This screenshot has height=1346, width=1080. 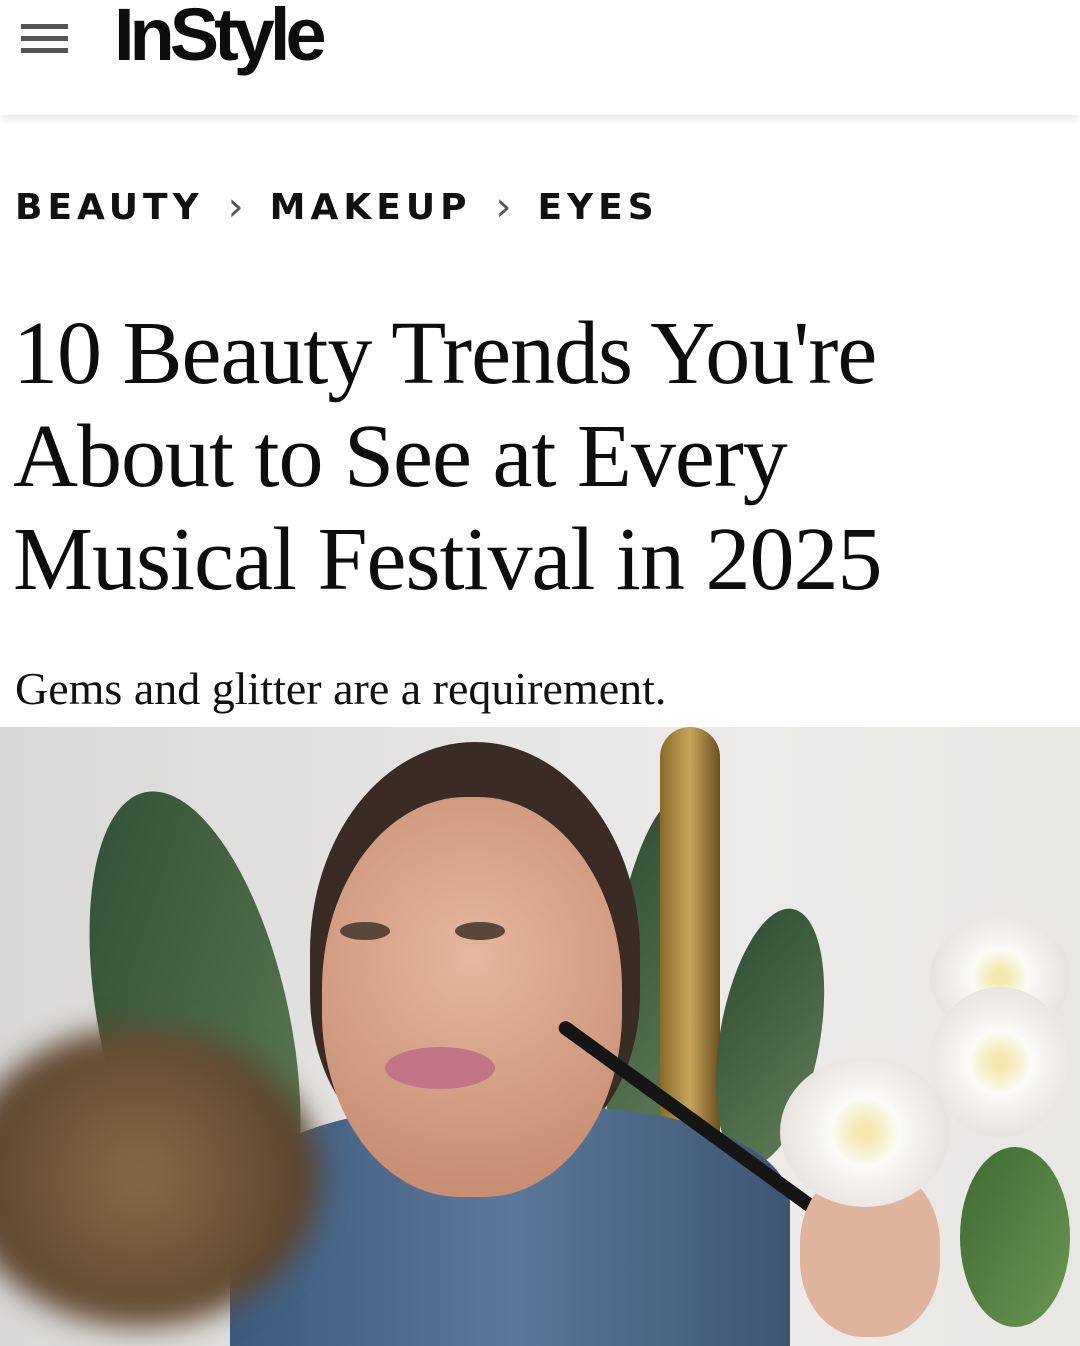 What do you see at coordinates (220, 38) in the screenshot?
I see `brand-logo: InStyle` at bounding box center [220, 38].